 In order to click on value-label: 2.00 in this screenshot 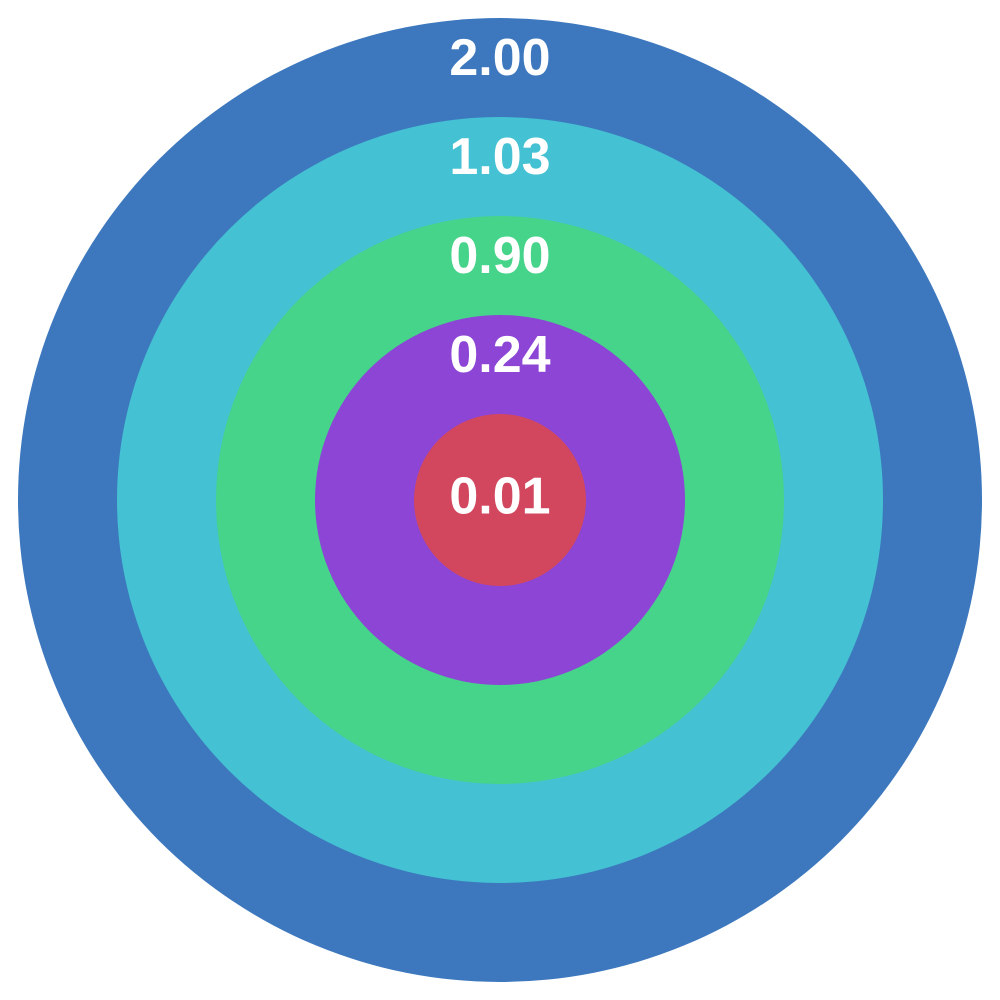, I will do `click(499, 58)`.